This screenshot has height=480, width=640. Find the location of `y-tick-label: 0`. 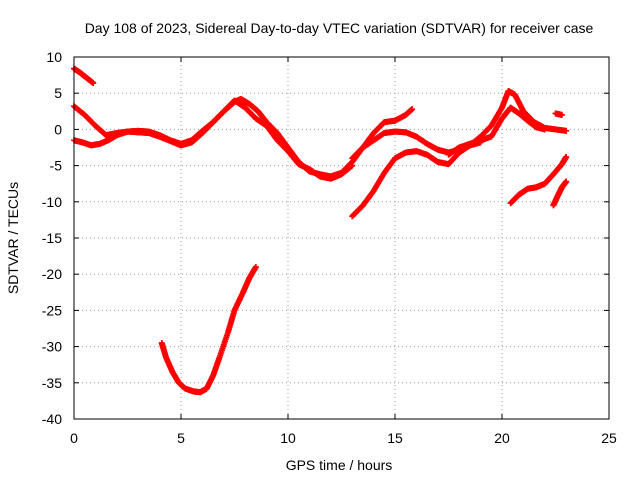

y-tick-label: 0 is located at coordinates (58, 129).